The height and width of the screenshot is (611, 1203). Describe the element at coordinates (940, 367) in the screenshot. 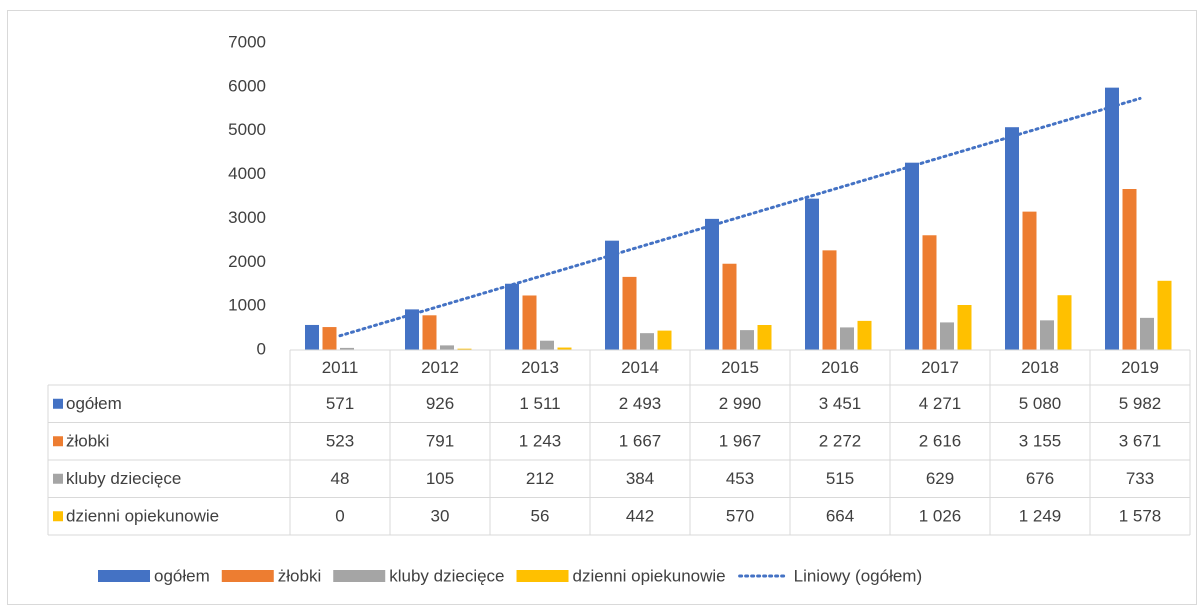

I see `x-tick-label: 2017` at that location.